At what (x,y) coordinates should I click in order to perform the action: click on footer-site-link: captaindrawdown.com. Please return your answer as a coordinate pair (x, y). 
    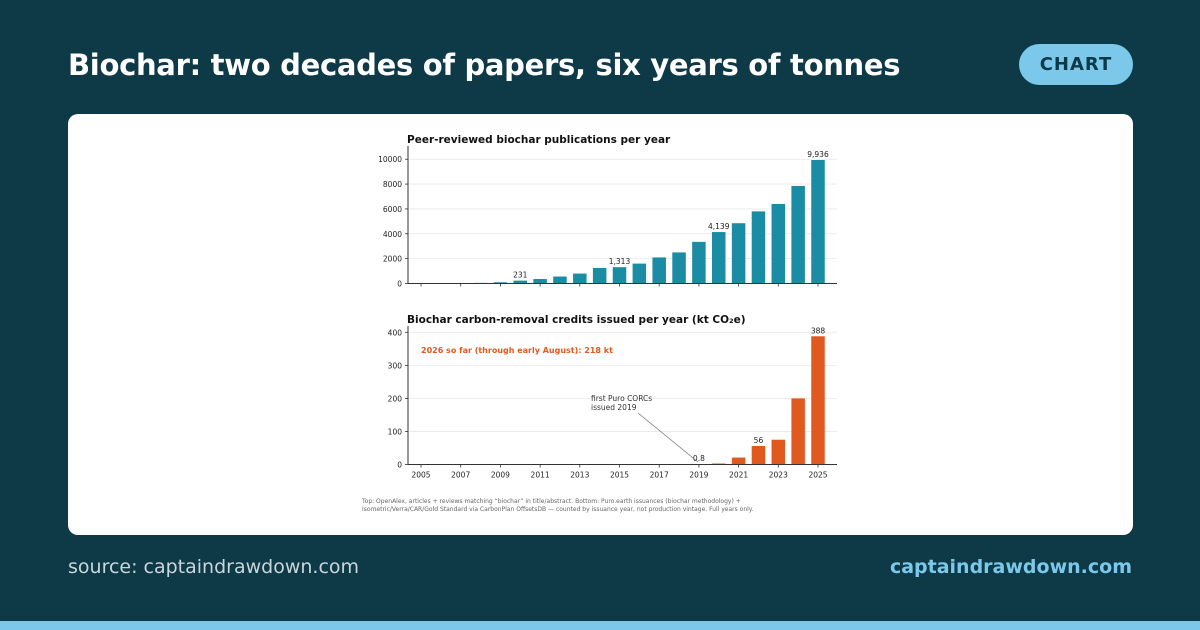
    Looking at the image, I should click on (1010, 567).